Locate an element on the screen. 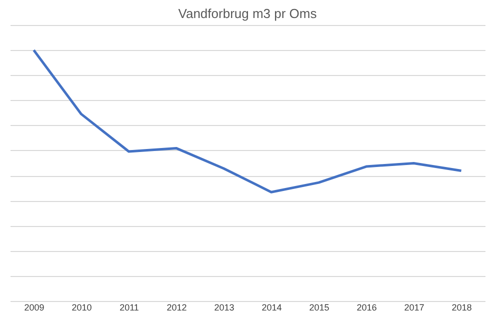 The width and height of the screenshot is (500, 320). x-tick-label: 2018 is located at coordinates (462, 307).